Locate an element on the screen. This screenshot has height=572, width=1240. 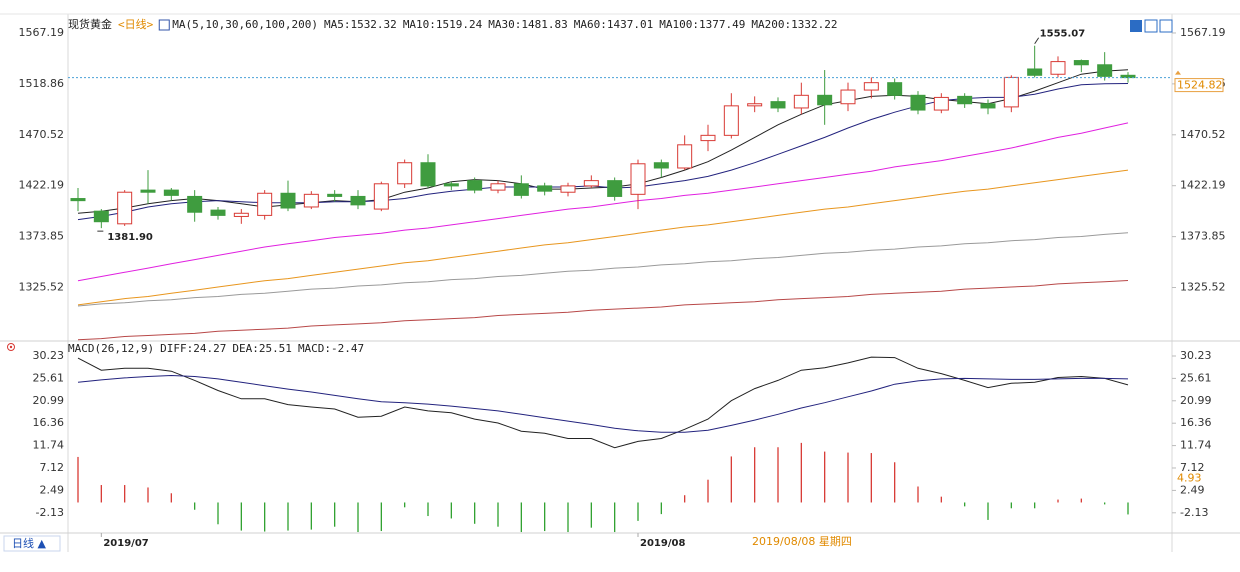
legend-entry: MA100:1377.49 is located at coordinates (702, 24).